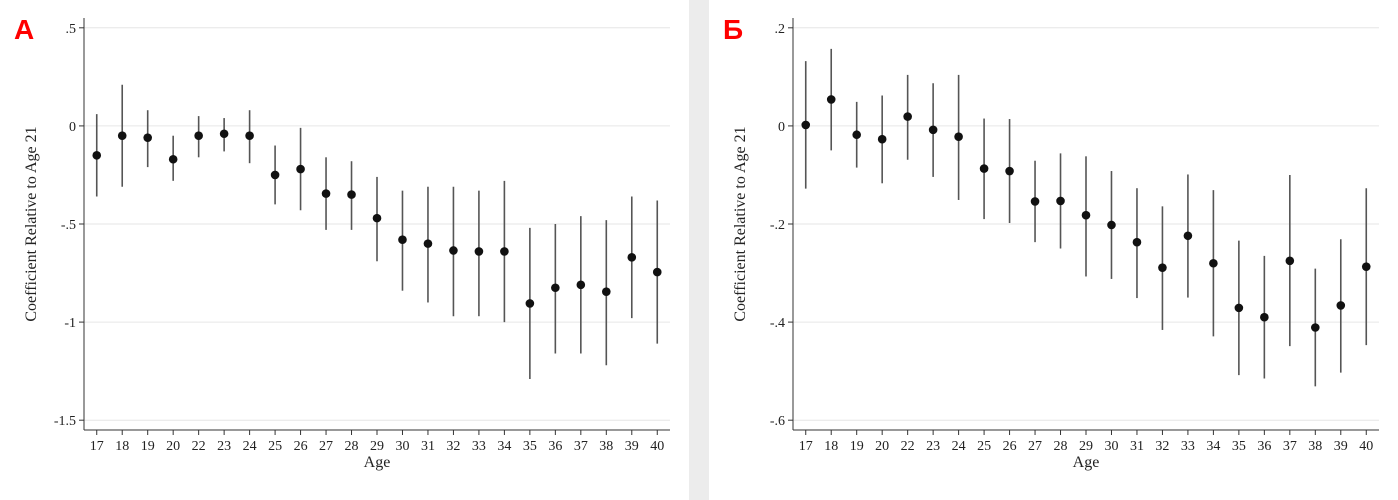 This screenshot has height=500, width=1398. What do you see at coordinates (275, 446) in the screenshot?
I see `x-tick-label: 25` at bounding box center [275, 446].